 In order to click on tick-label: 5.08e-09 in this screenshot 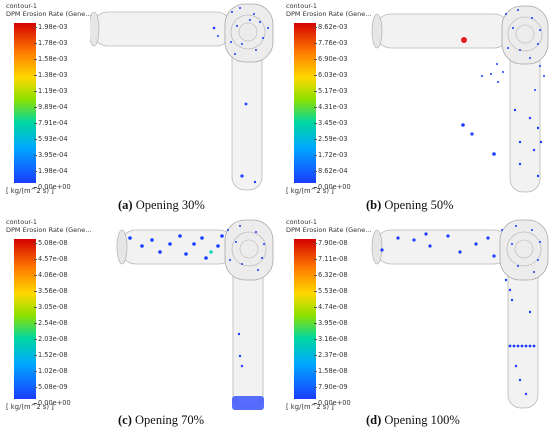, I will do `click(51, 387)`.